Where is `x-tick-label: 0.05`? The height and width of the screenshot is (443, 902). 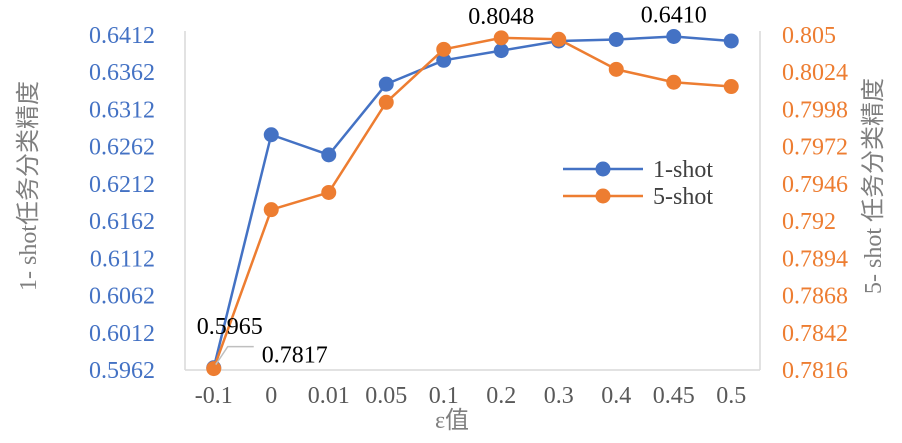 x-tick-label: 0.05 is located at coordinates (386, 396).